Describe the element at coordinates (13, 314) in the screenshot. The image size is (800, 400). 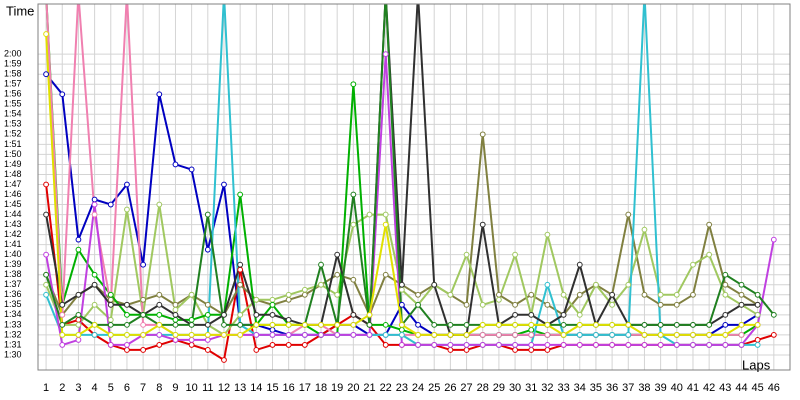
I see `y-tick-label: 1:34` at that location.